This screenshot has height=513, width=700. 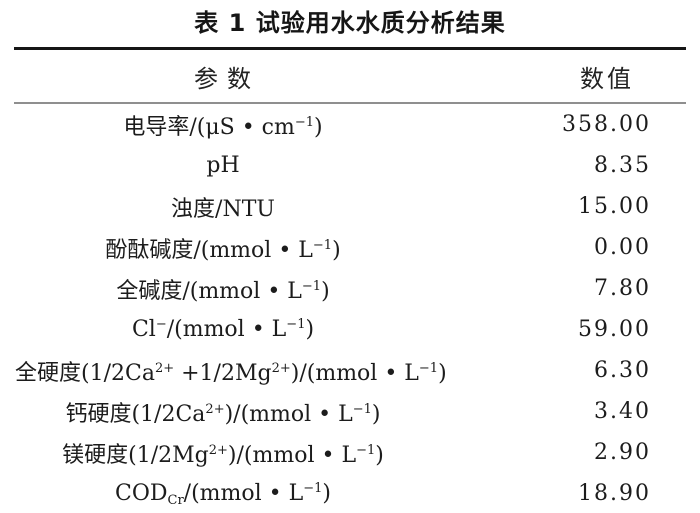 I want to click on parameter-text: pH, so click(x=223, y=165).